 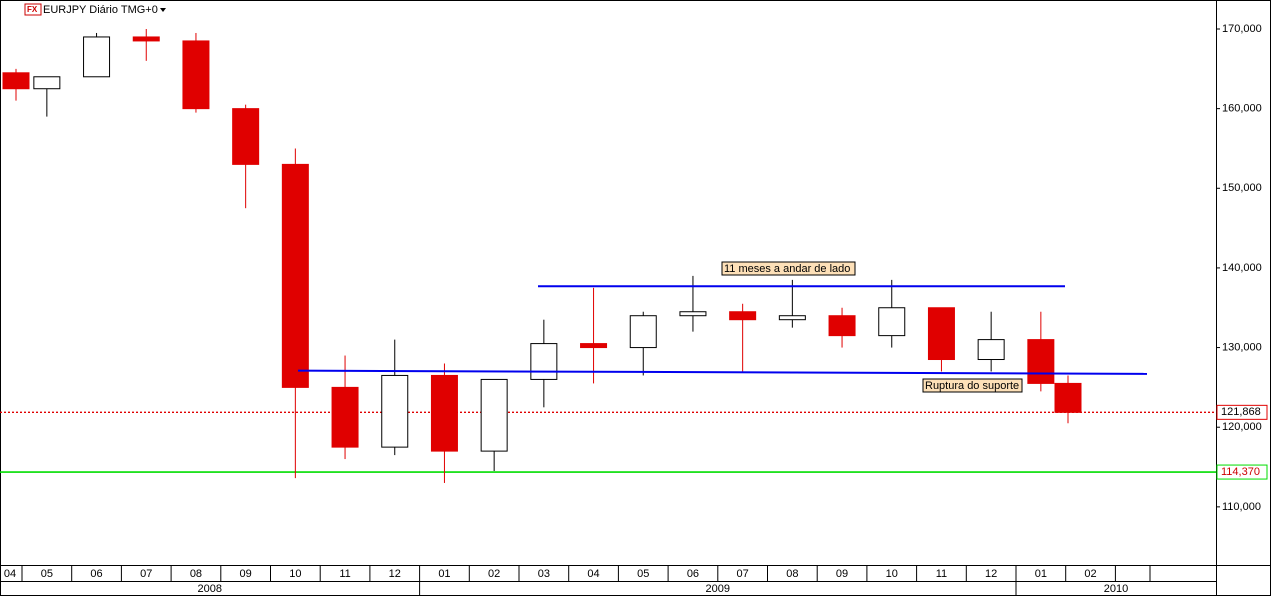 I want to click on year-label: 2010, so click(x=1116, y=589).